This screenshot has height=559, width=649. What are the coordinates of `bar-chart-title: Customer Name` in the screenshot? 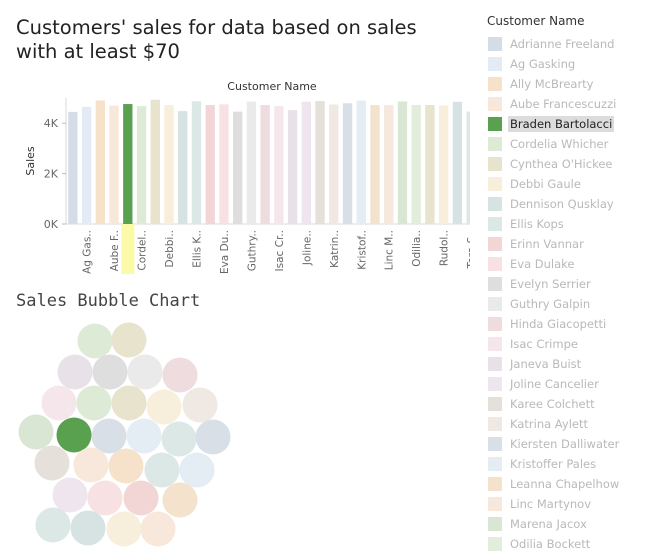 It's located at (272, 86).